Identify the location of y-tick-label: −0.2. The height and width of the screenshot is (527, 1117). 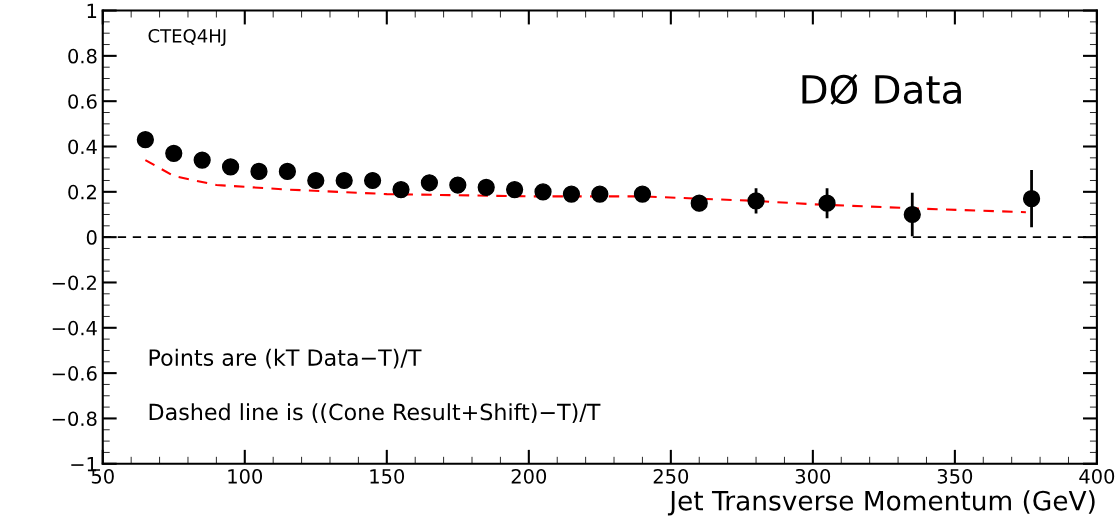
(74, 283).